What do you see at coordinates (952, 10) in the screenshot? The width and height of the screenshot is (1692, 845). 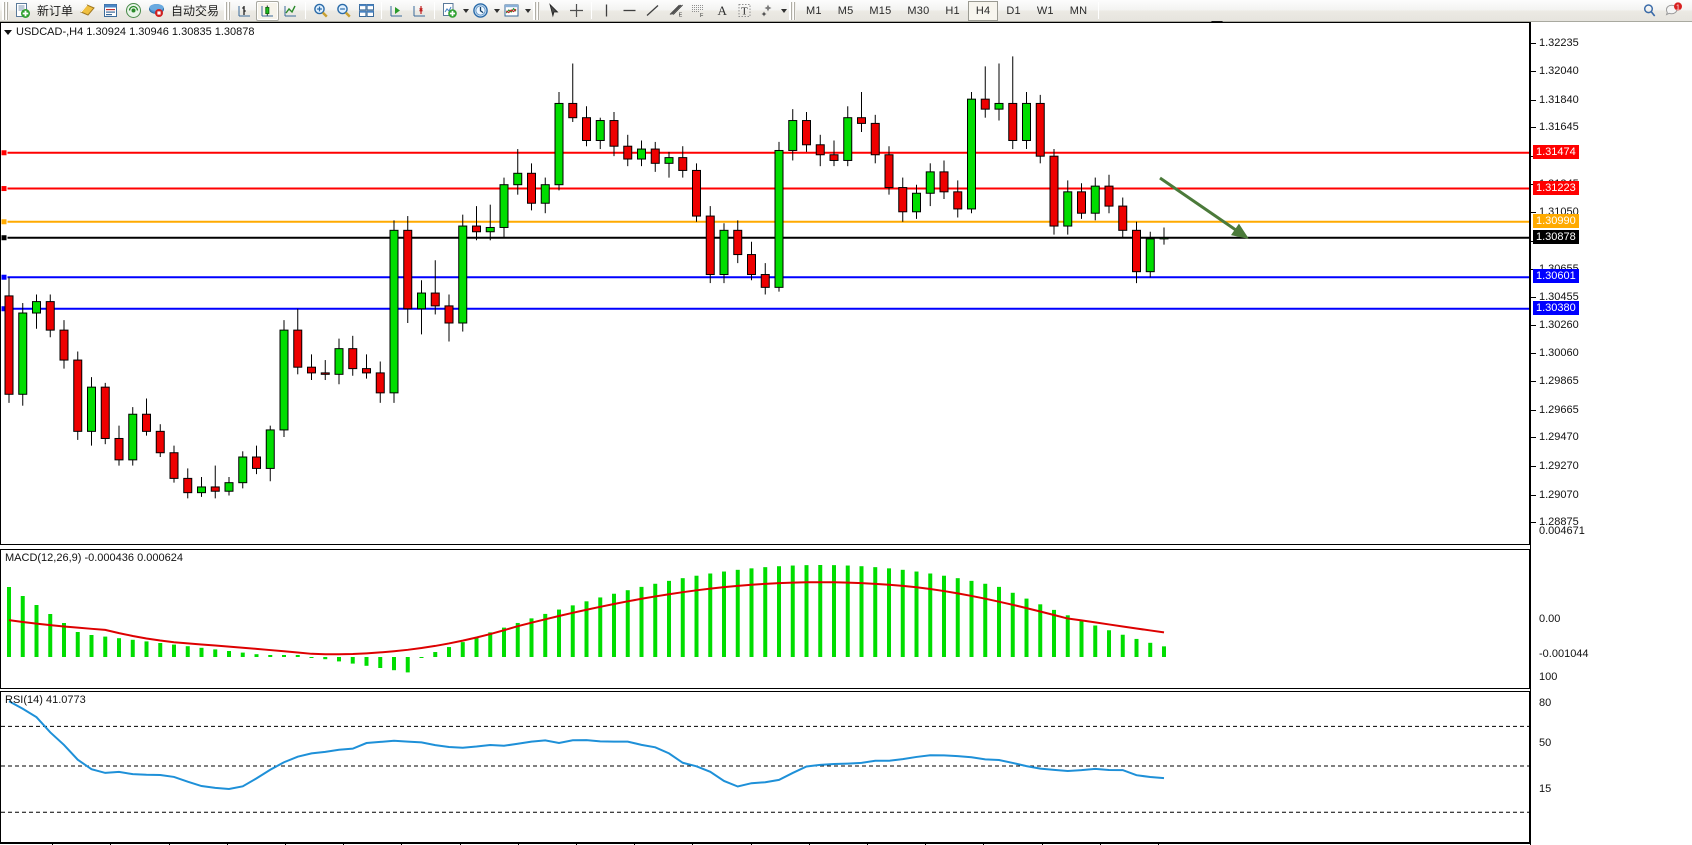 I see `timeframe-h1: H1` at bounding box center [952, 10].